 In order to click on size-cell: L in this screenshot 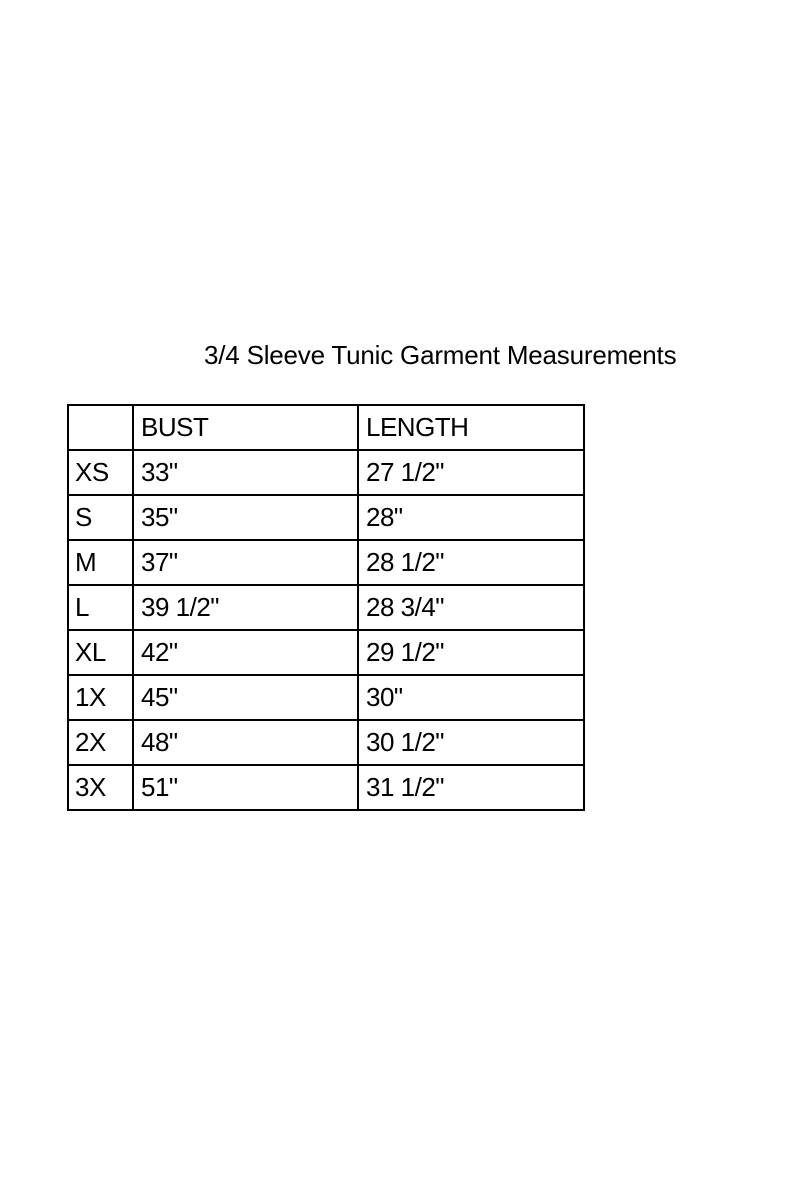, I will do `click(100, 607)`.